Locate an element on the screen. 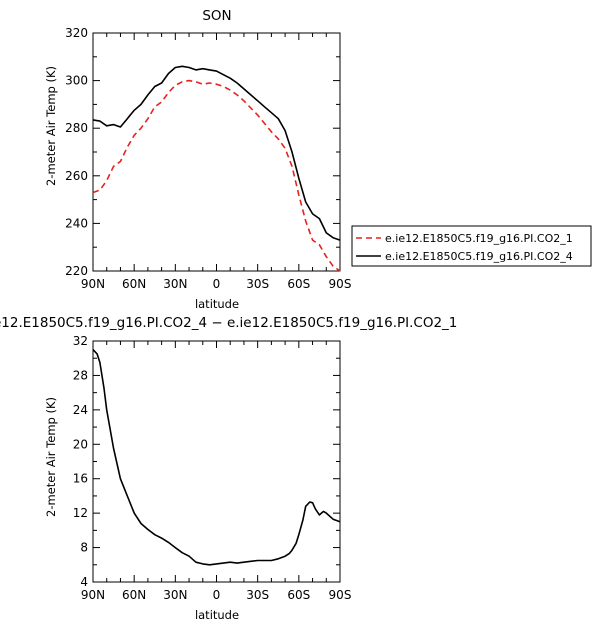 The width and height of the screenshot is (593, 626). y-tick-label: 260 is located at coordinates (76, 176).